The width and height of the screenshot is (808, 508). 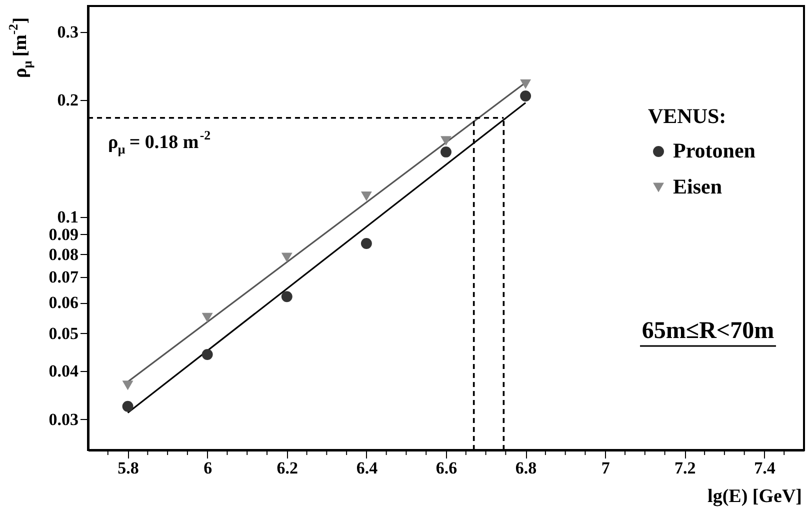 I want to click on x-tick-label: 6.8, so click(x=526, y=468).